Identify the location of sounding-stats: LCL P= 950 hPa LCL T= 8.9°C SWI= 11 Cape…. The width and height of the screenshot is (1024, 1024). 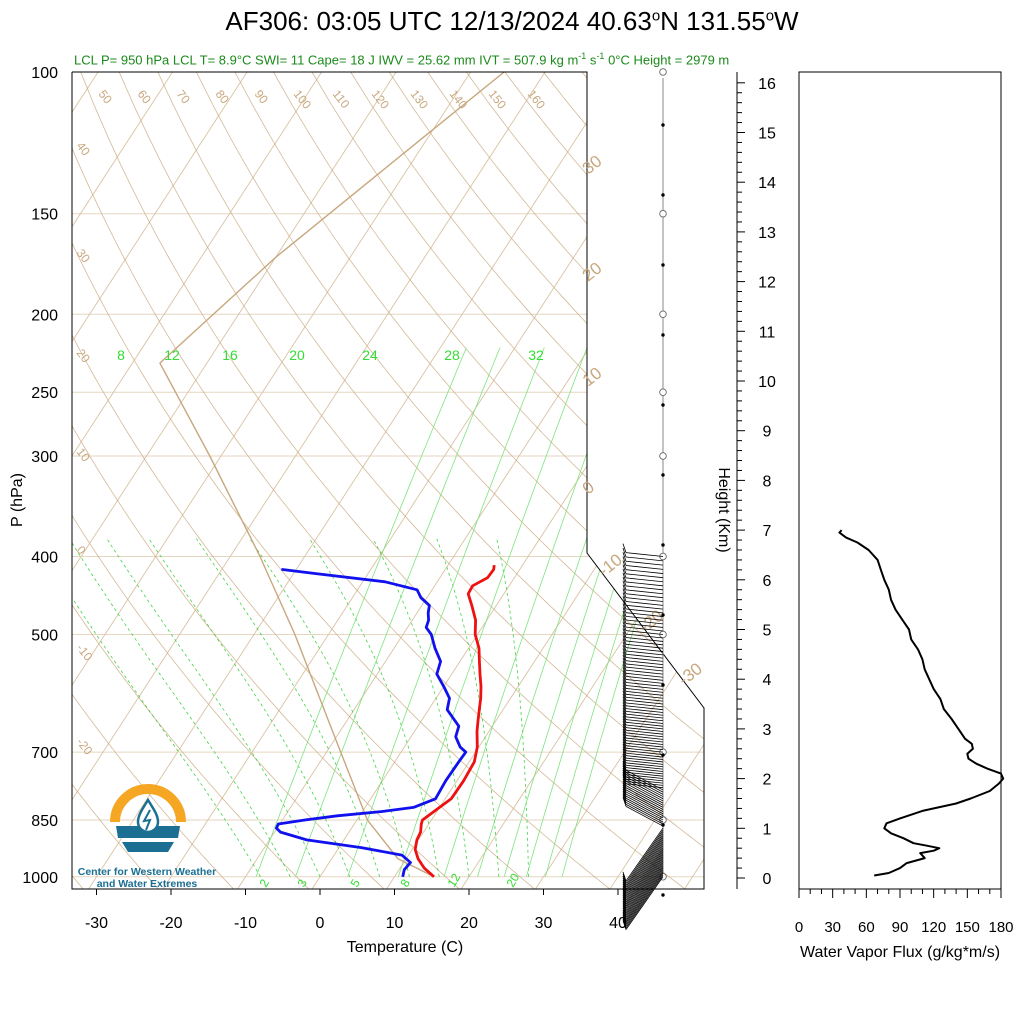
(401, 59).